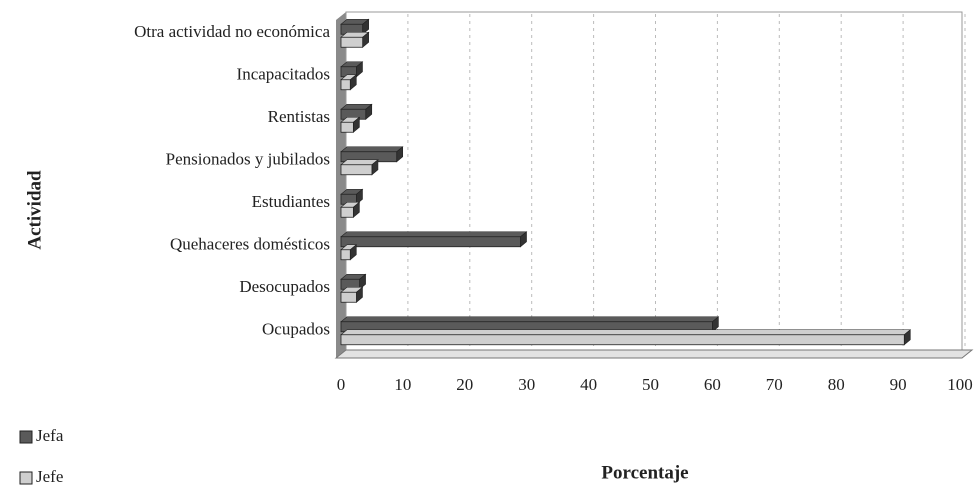 This screenshot has height=497, width=974. What do you see at coordinates (644, 472) in the screenshot?
I see `x-axis-title: Porcentaje` at bounding box center [644, 472].